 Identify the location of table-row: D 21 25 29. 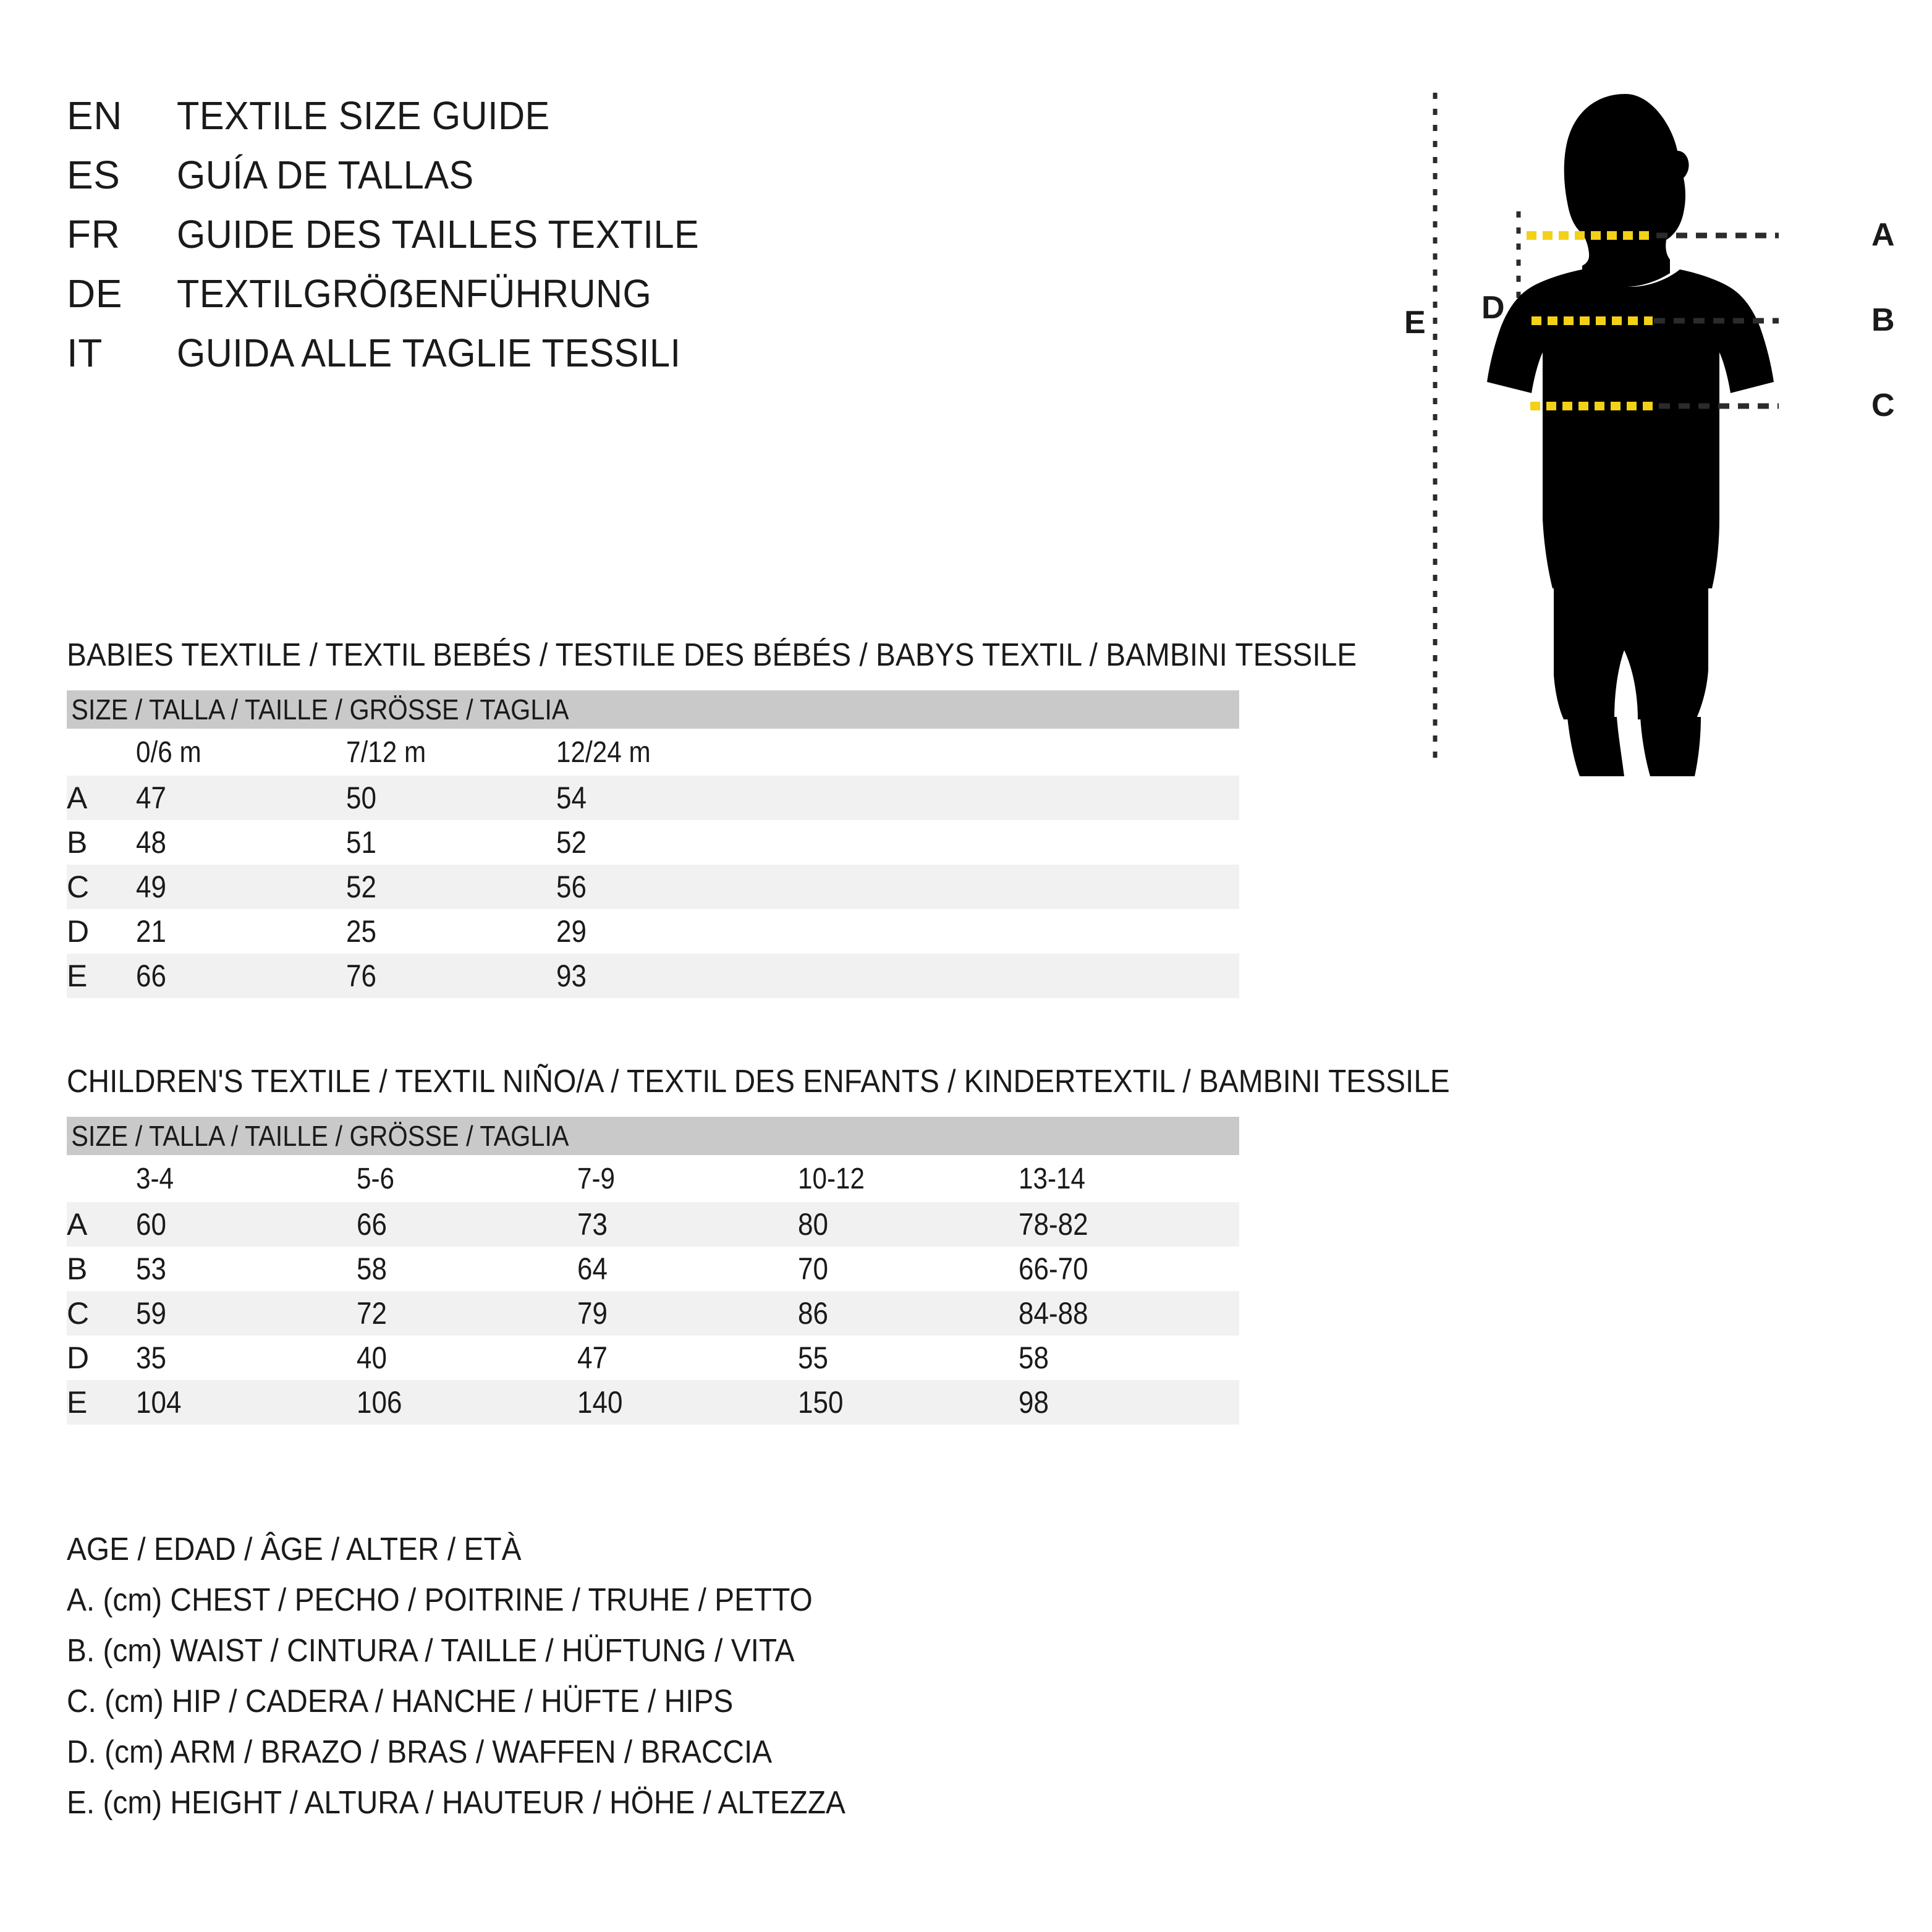
(653, 931).